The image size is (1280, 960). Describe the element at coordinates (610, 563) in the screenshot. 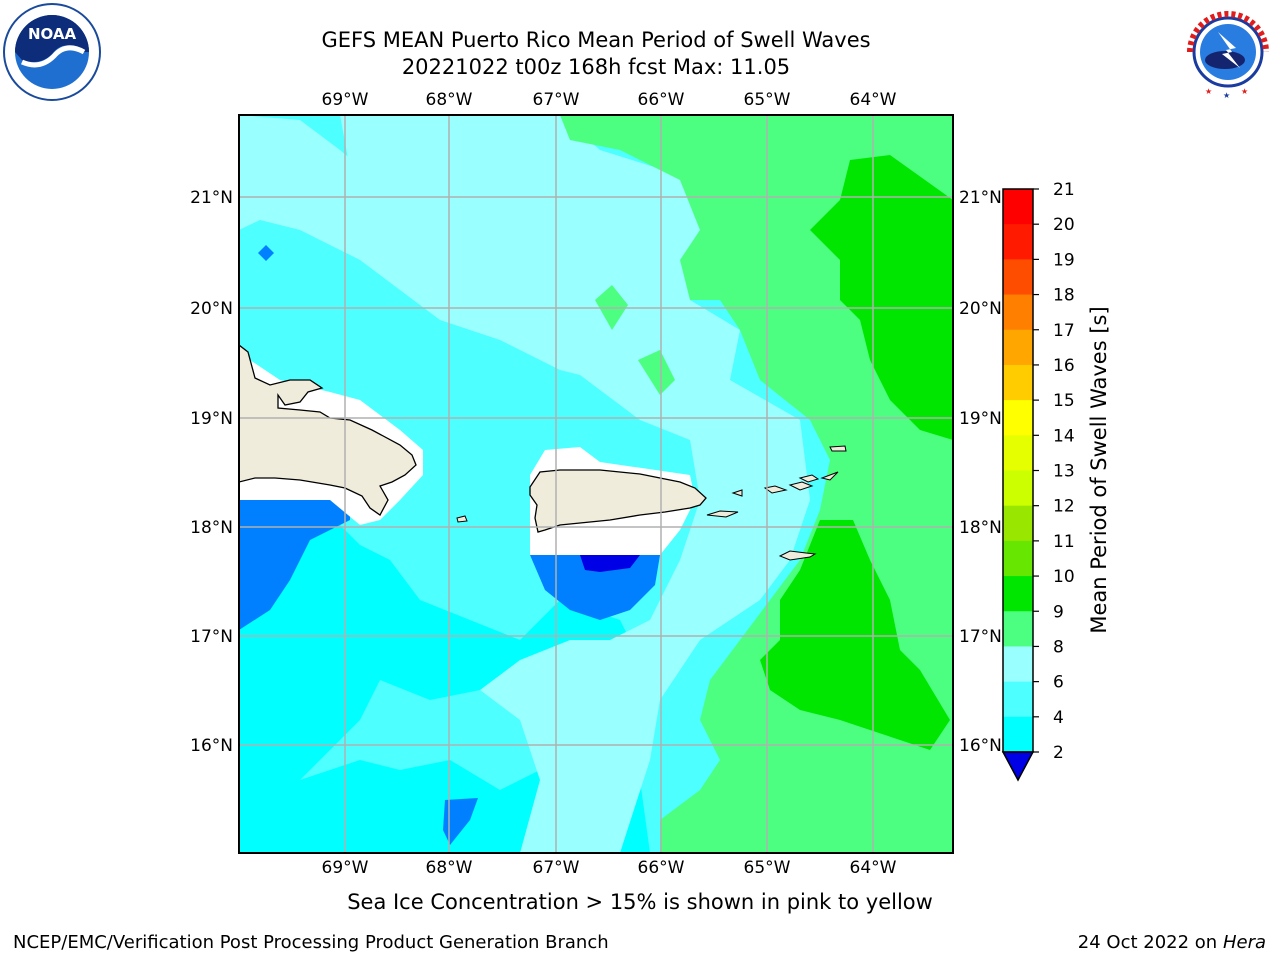

I see `field-lt2-south-pr` at that location.